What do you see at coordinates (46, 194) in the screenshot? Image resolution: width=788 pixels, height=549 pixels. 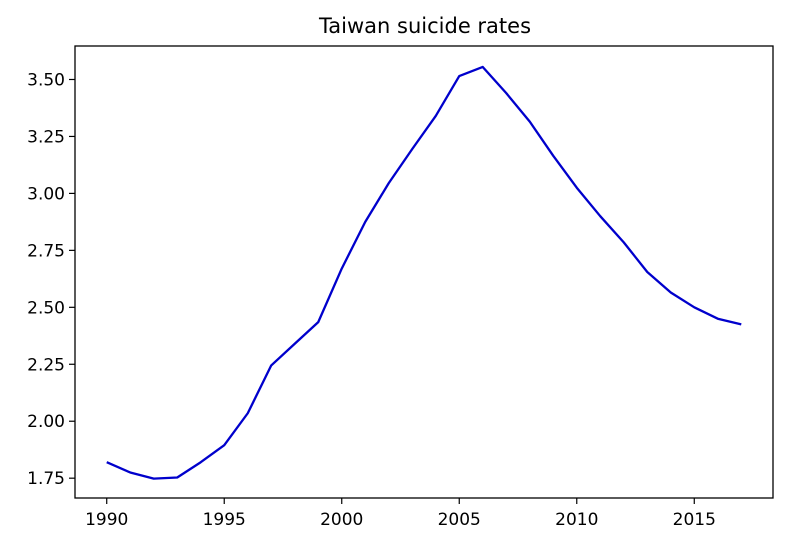 I see `y-tick-label: 3.00` at bounding box center [46, 194].